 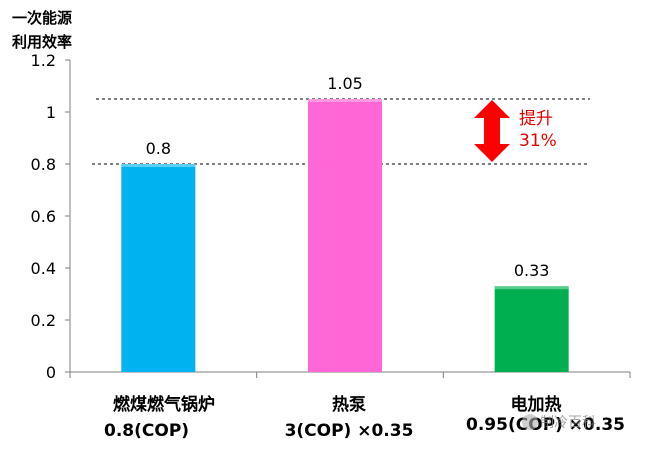 I want to click on increase-arrow-icon, so click(x=492, y=131).